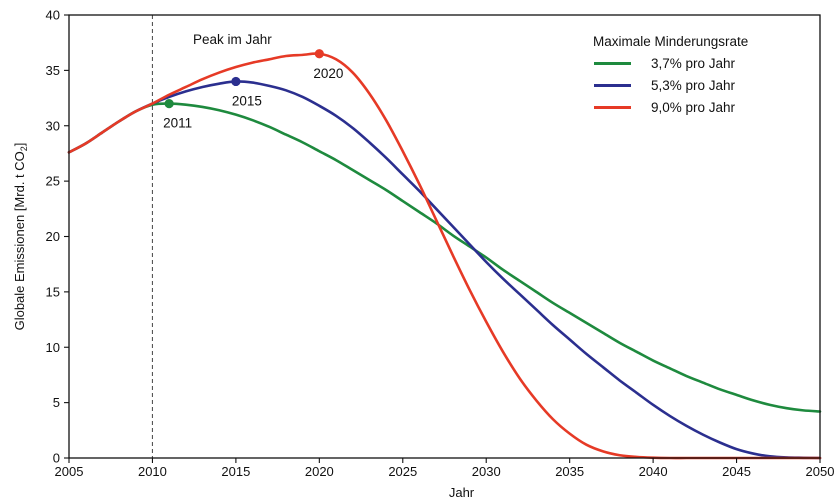  What do you see at coordinates (693, 63) in the screenshot?
I see `legend-label-1: 3,7% pro Jahr` at bounding box center [693, 63].